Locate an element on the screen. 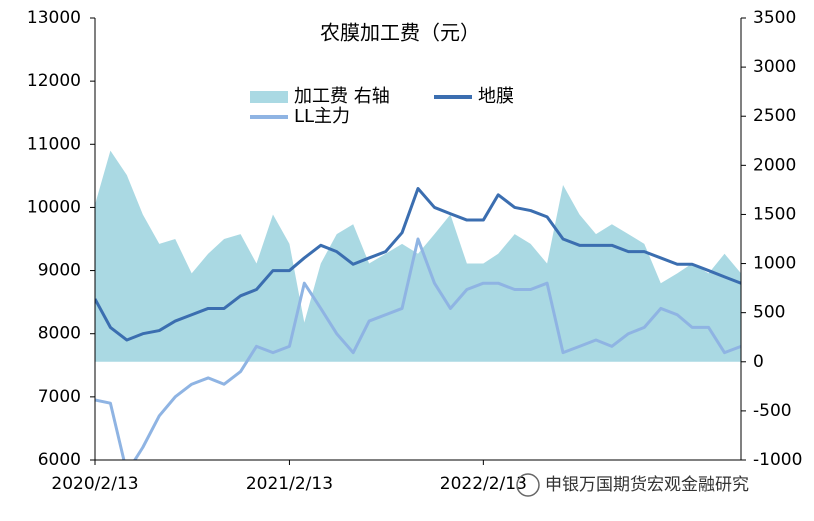 This screenshot has width=814, height=521. legend-item: 地膜 is located at coordinates (474, 96).